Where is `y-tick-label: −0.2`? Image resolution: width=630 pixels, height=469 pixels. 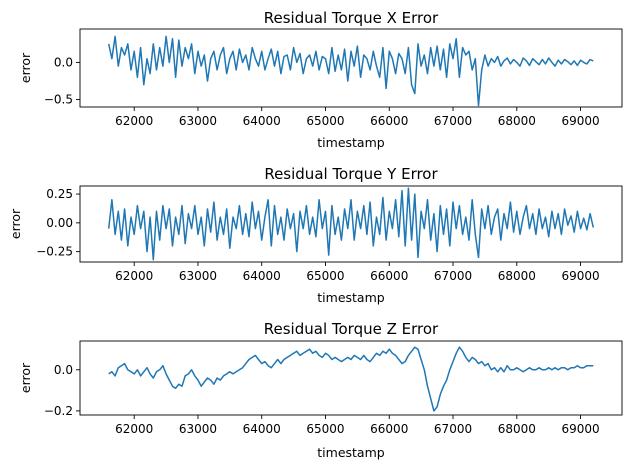 y-tick-label: −0.2 is located at coordinates (58, 411).